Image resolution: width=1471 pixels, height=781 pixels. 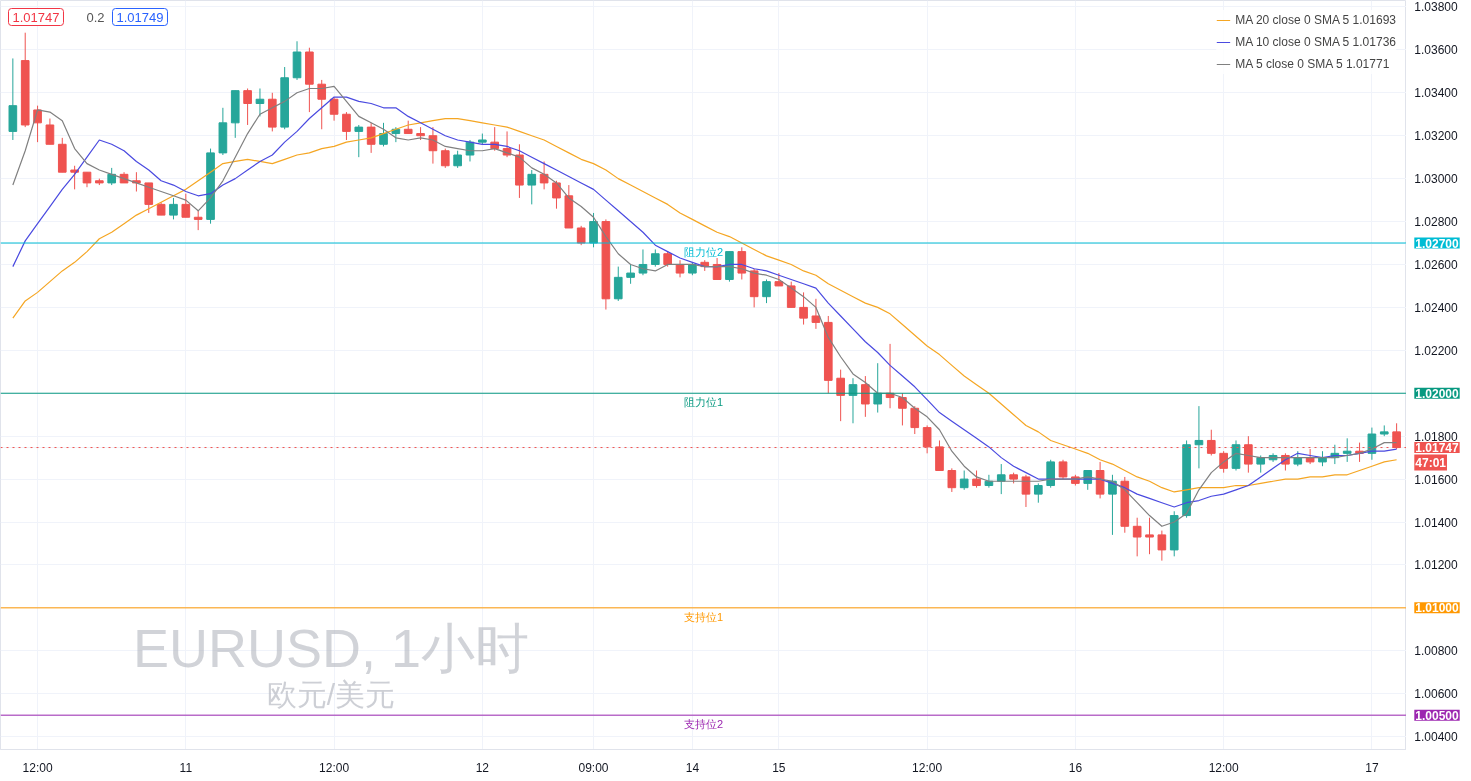 I want to click on x-tick-label: 14, so click(x=692, y=767).